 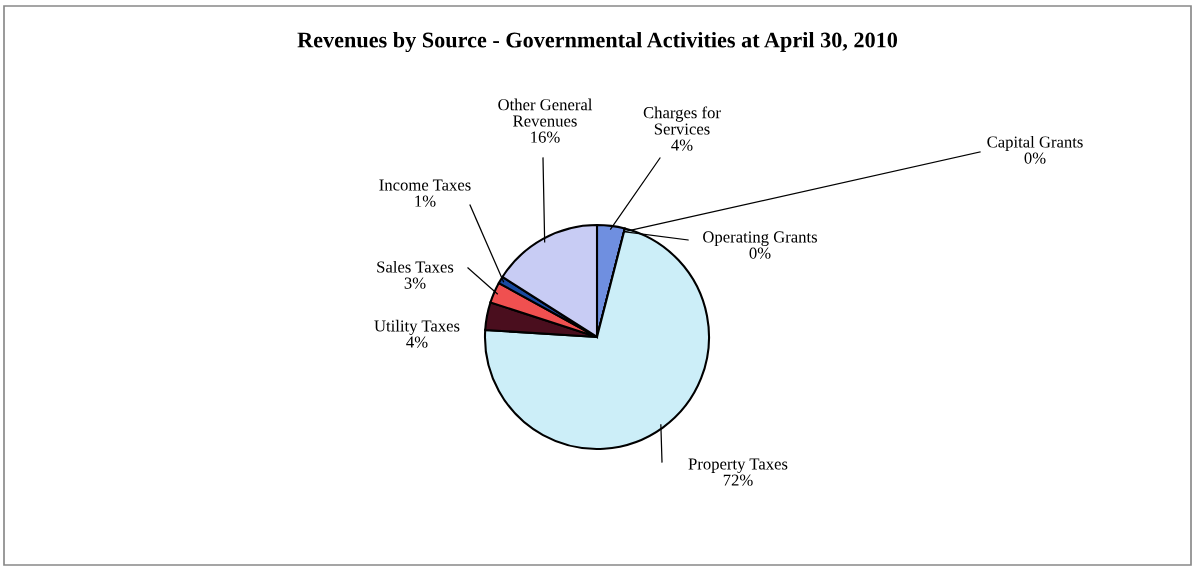 I want to click on slice-label: Income Taxes, so click(x=425, y=185).